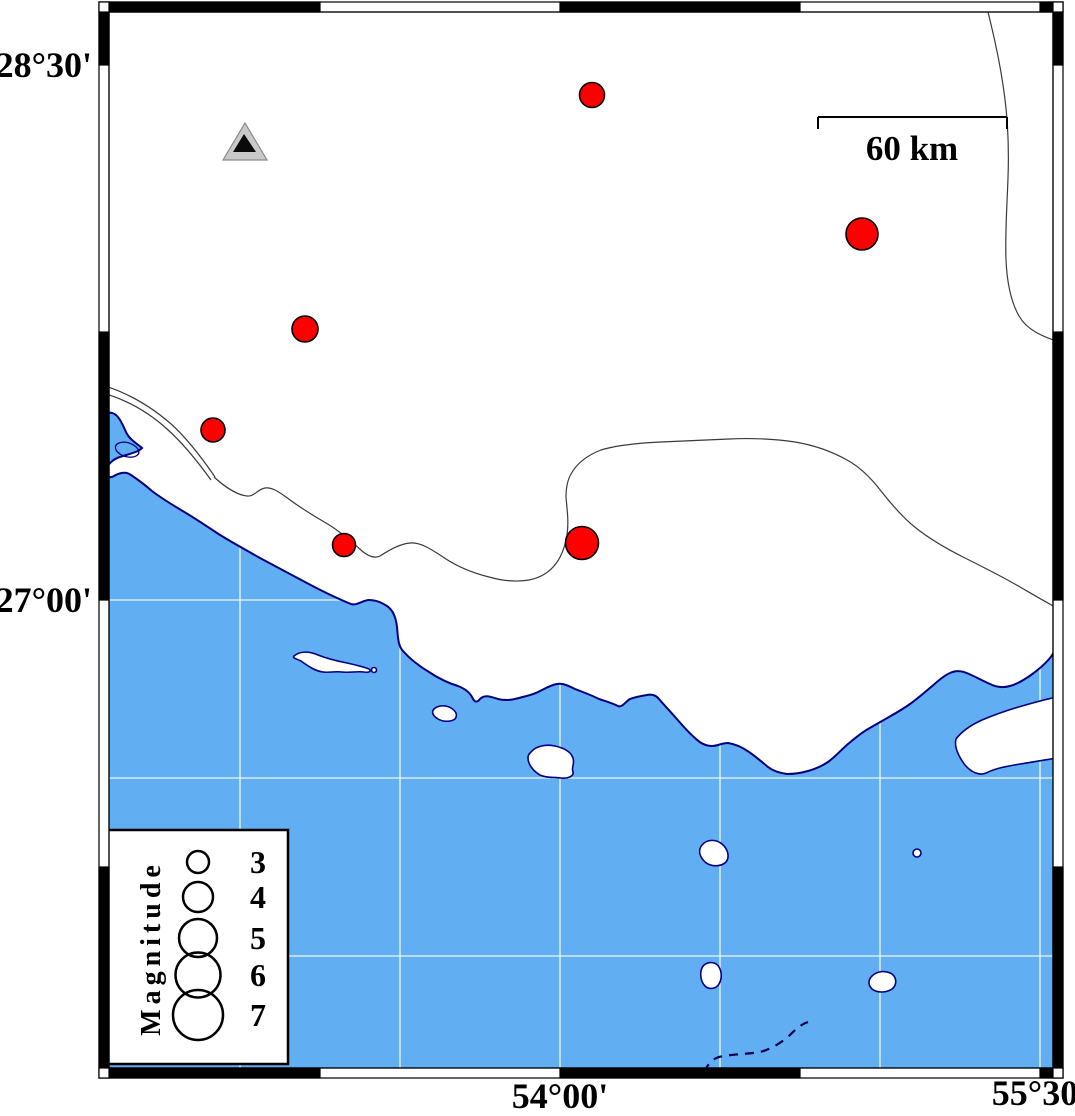  Describe the element at coordinates (258, 862) in the screenshot. I see `legend-mag-label: 3` at that location.